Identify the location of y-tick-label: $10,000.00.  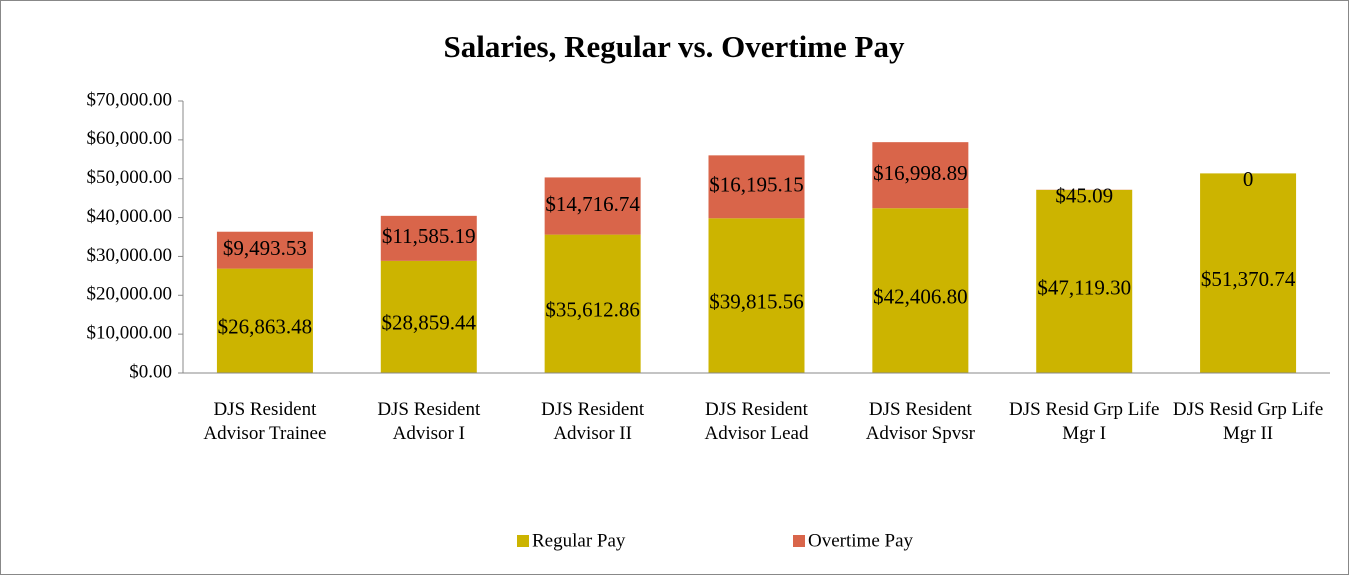
(130, 333).